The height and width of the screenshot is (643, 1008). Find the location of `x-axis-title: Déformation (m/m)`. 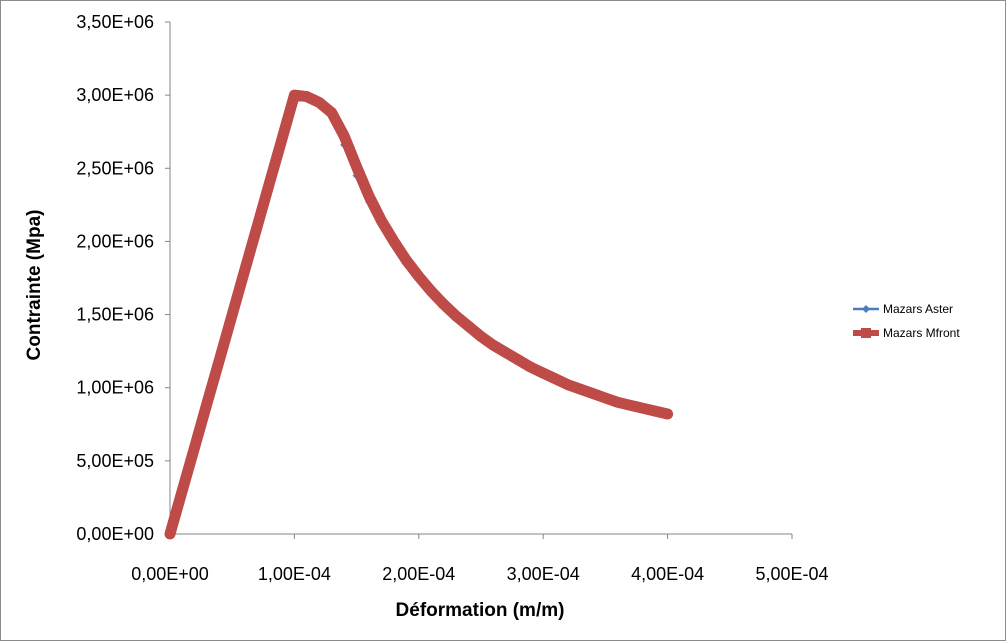

x-axis-title: Déformation (m/m) is located at coordinates (480, 610).